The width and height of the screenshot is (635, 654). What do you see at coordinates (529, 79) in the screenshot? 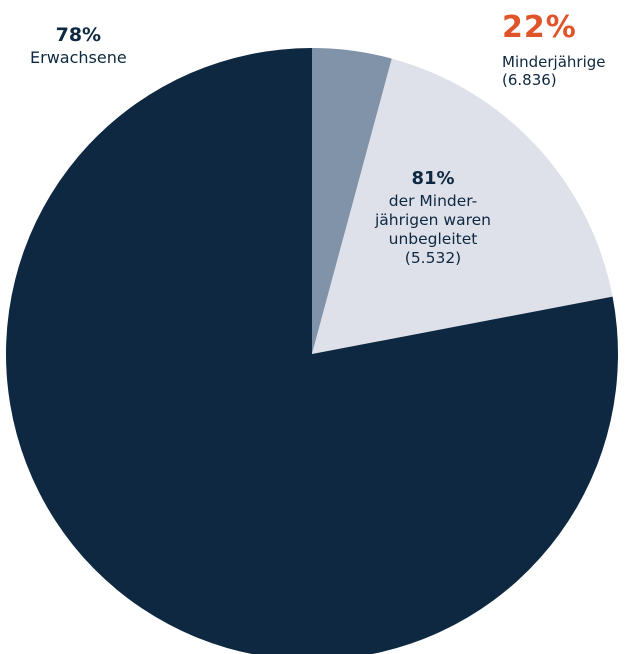
I see `minors-count: (6.836)` at bounding box center [529, 79].